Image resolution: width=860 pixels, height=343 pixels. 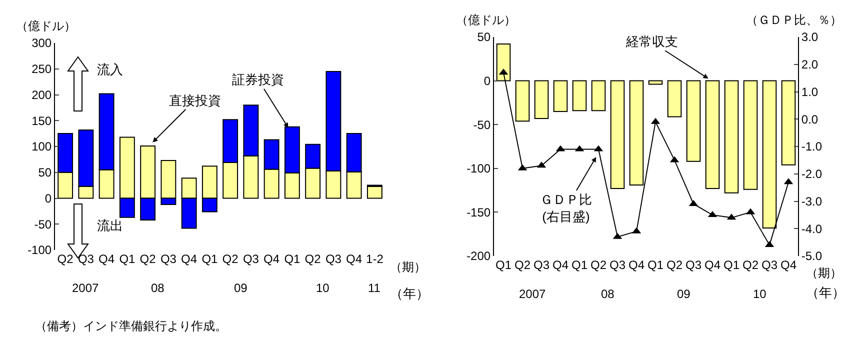 What do you see at coordinates (42, 43) in the screenshot?
I see `y-tick-label: 300` at bounding box center [42, 43].